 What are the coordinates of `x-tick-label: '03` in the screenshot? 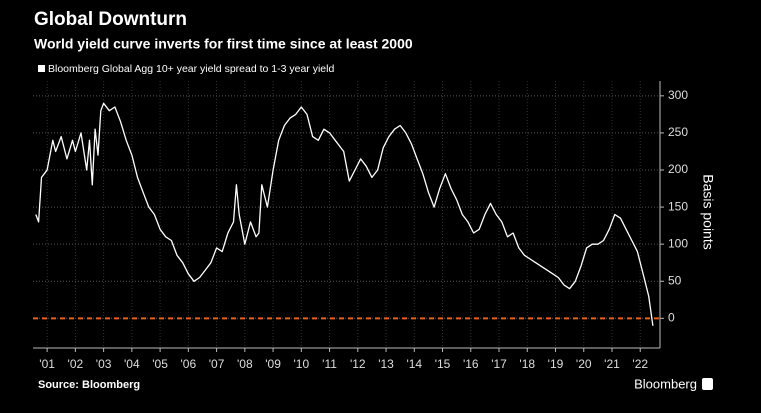 It's located at (104, 364).